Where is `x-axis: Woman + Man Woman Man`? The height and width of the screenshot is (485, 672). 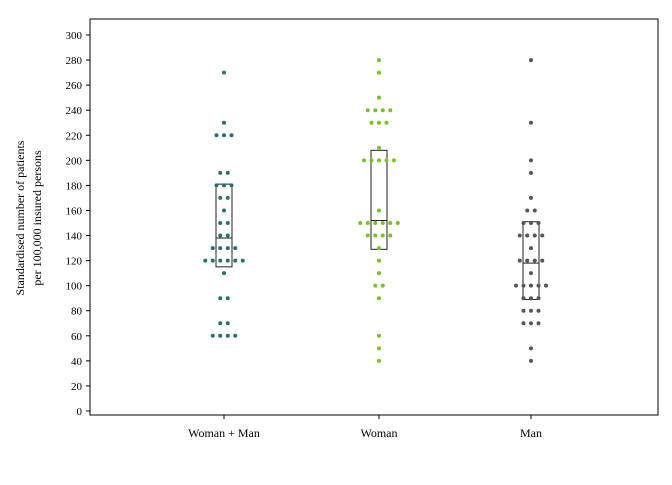 x-axis: Woman + Man Woman Man is located at coordinates (365, 427).